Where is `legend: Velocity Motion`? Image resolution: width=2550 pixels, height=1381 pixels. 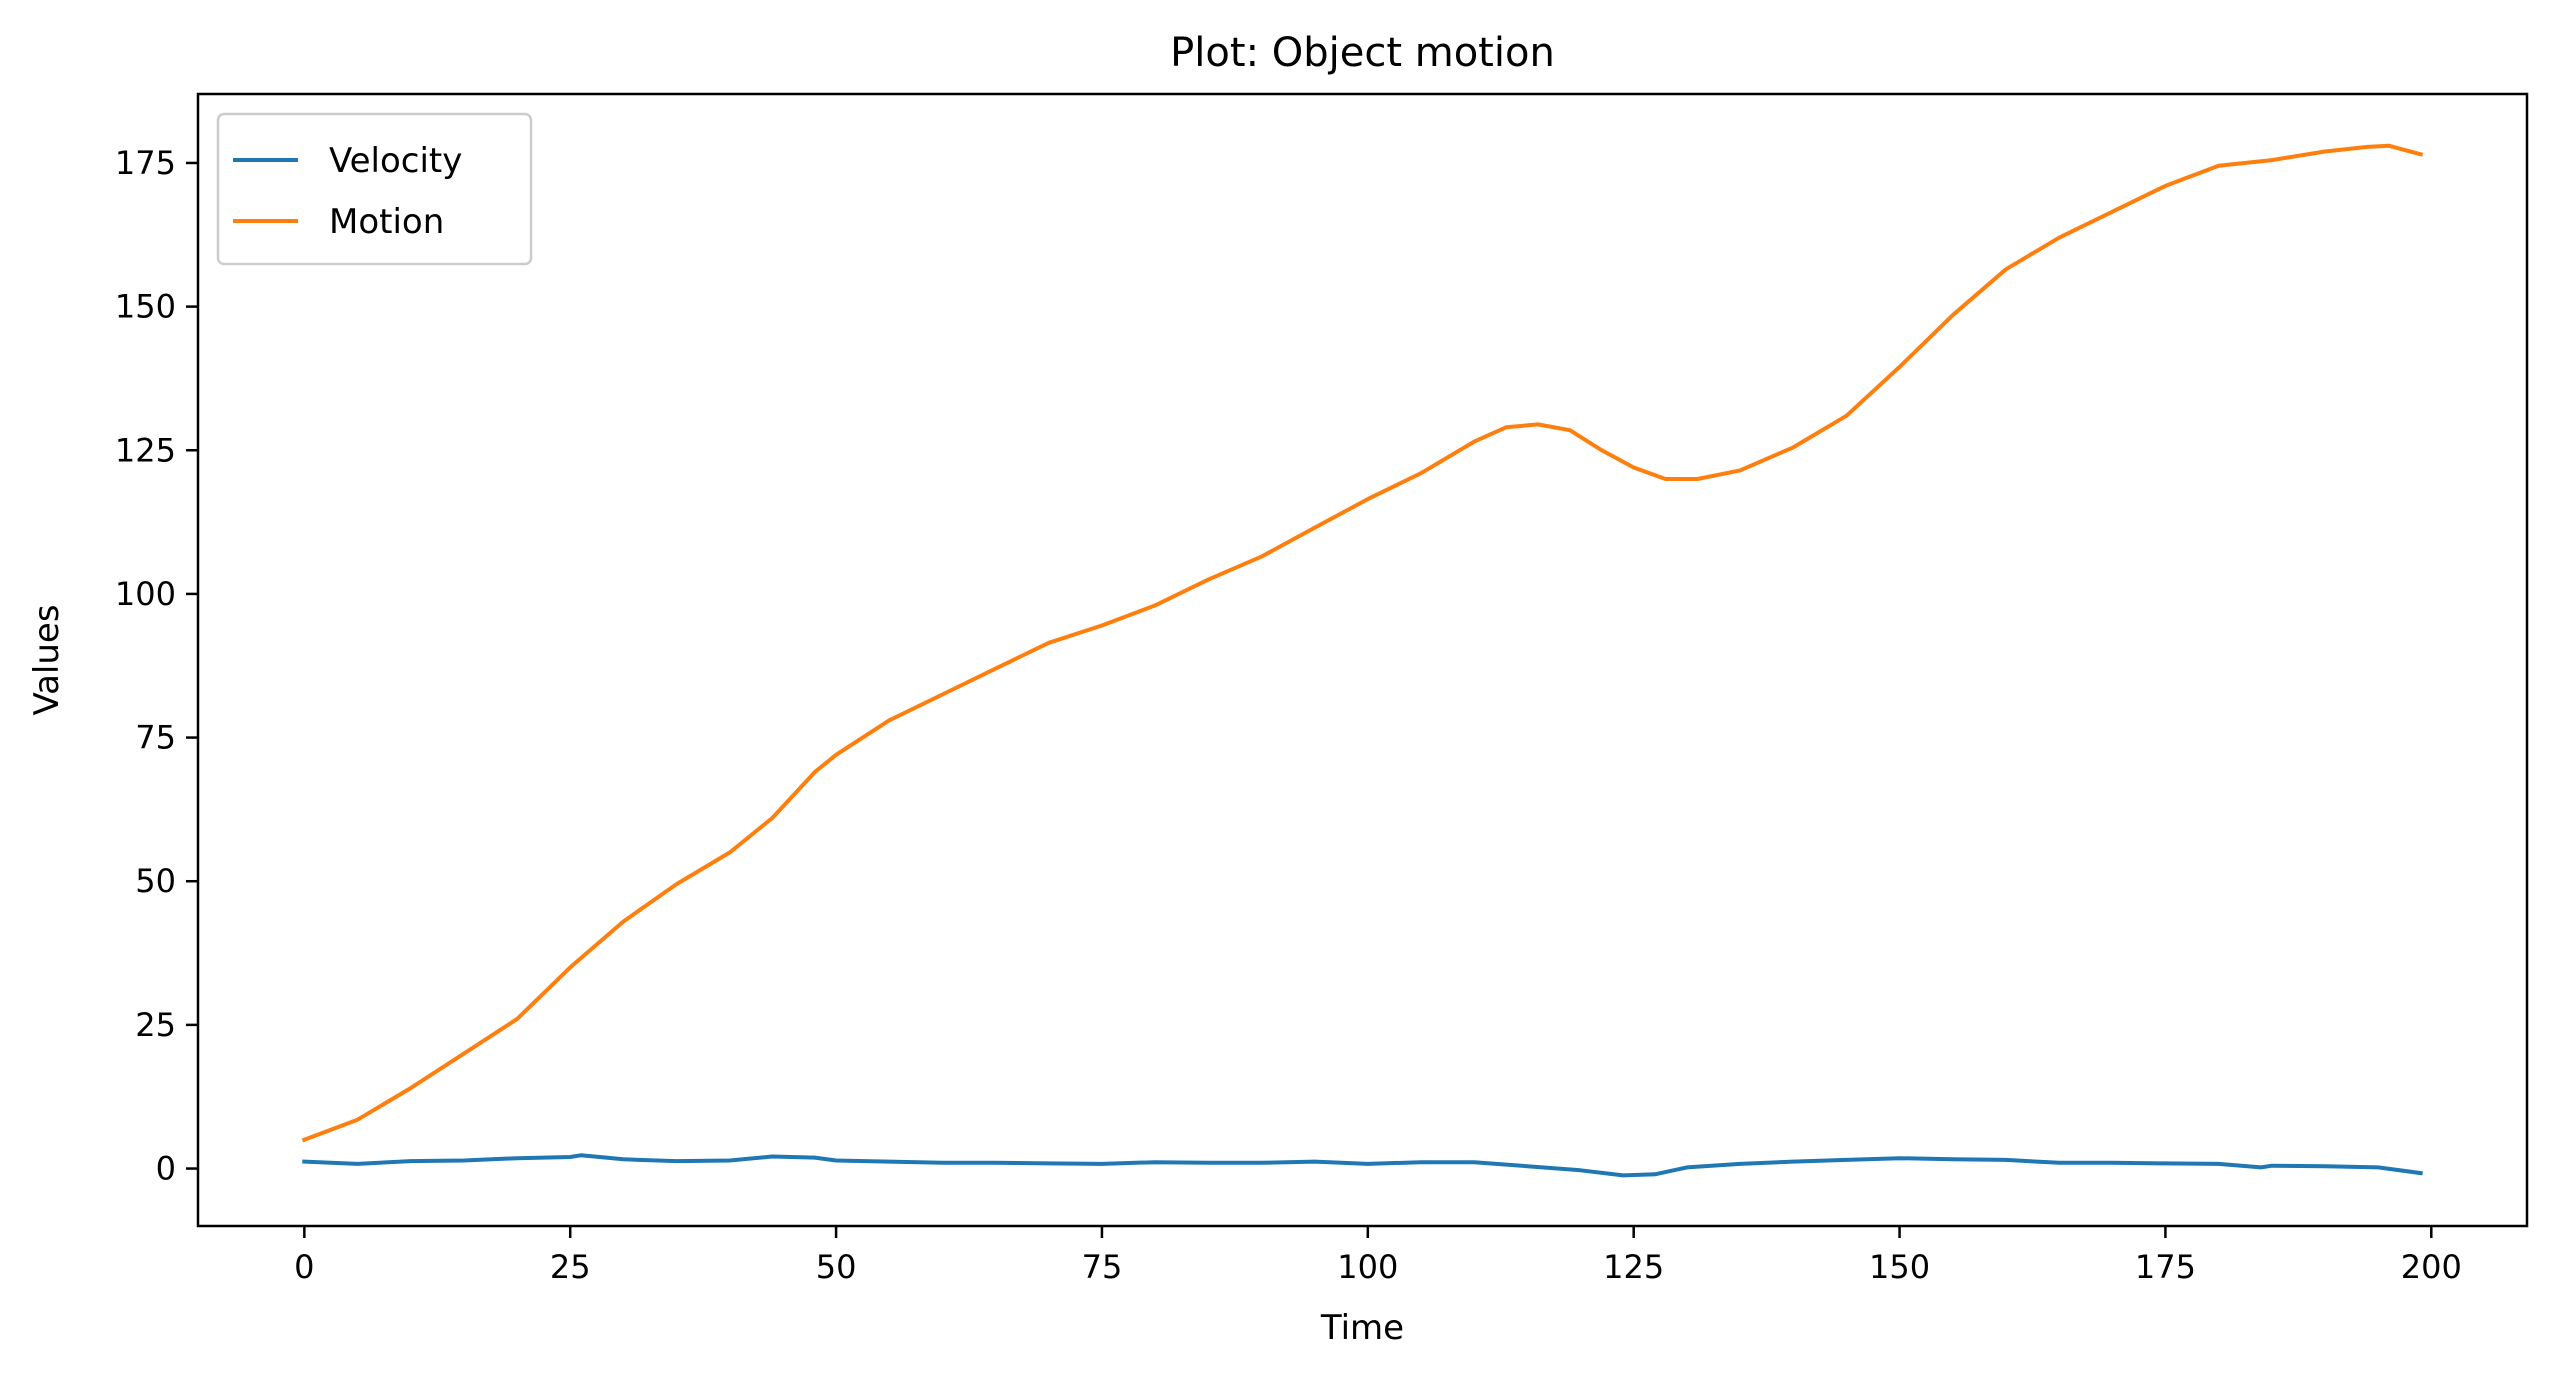
legend: Velocity Motion is located at coordinates (374, 189).